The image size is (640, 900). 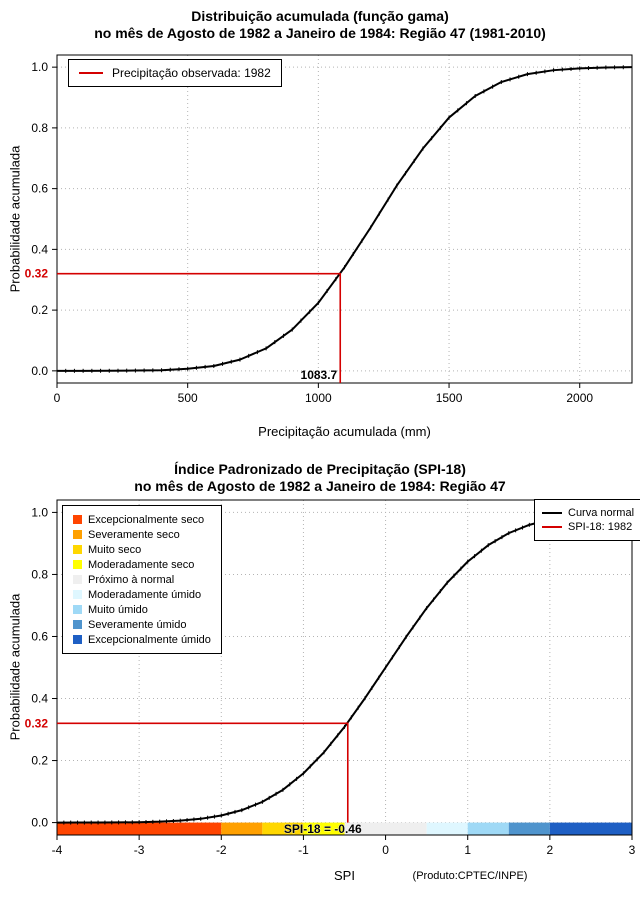 What do you see at coordinates (318, 398) in the screenshot?
I see `x-tick-label: 1000` at bounding box center [318, 398].